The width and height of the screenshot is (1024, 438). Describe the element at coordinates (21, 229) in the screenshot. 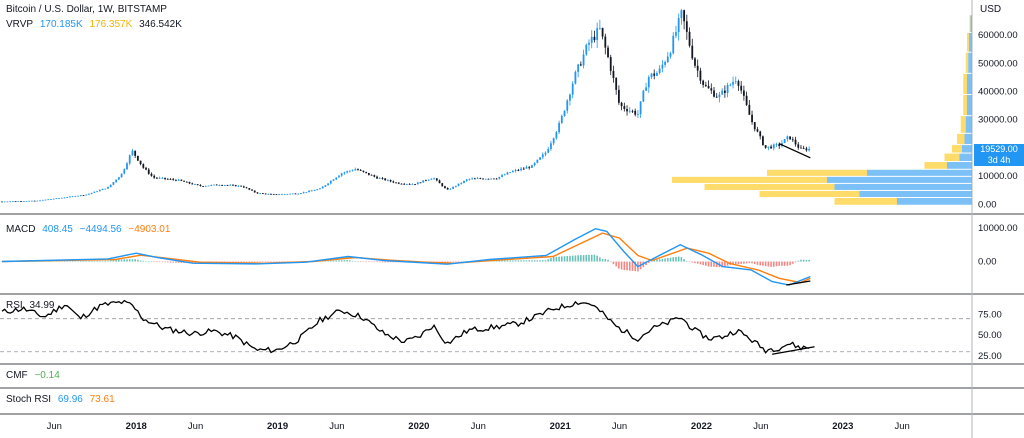

I see `macd-label: MACD` at that location.